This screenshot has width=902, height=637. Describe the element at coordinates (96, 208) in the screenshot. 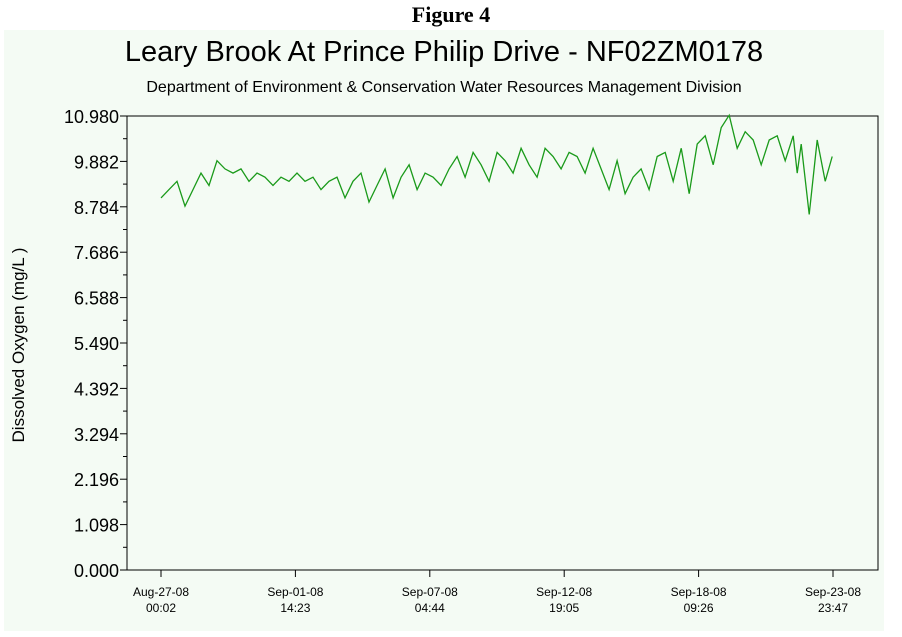

I see `y-tick-label: 8.784` at that location.